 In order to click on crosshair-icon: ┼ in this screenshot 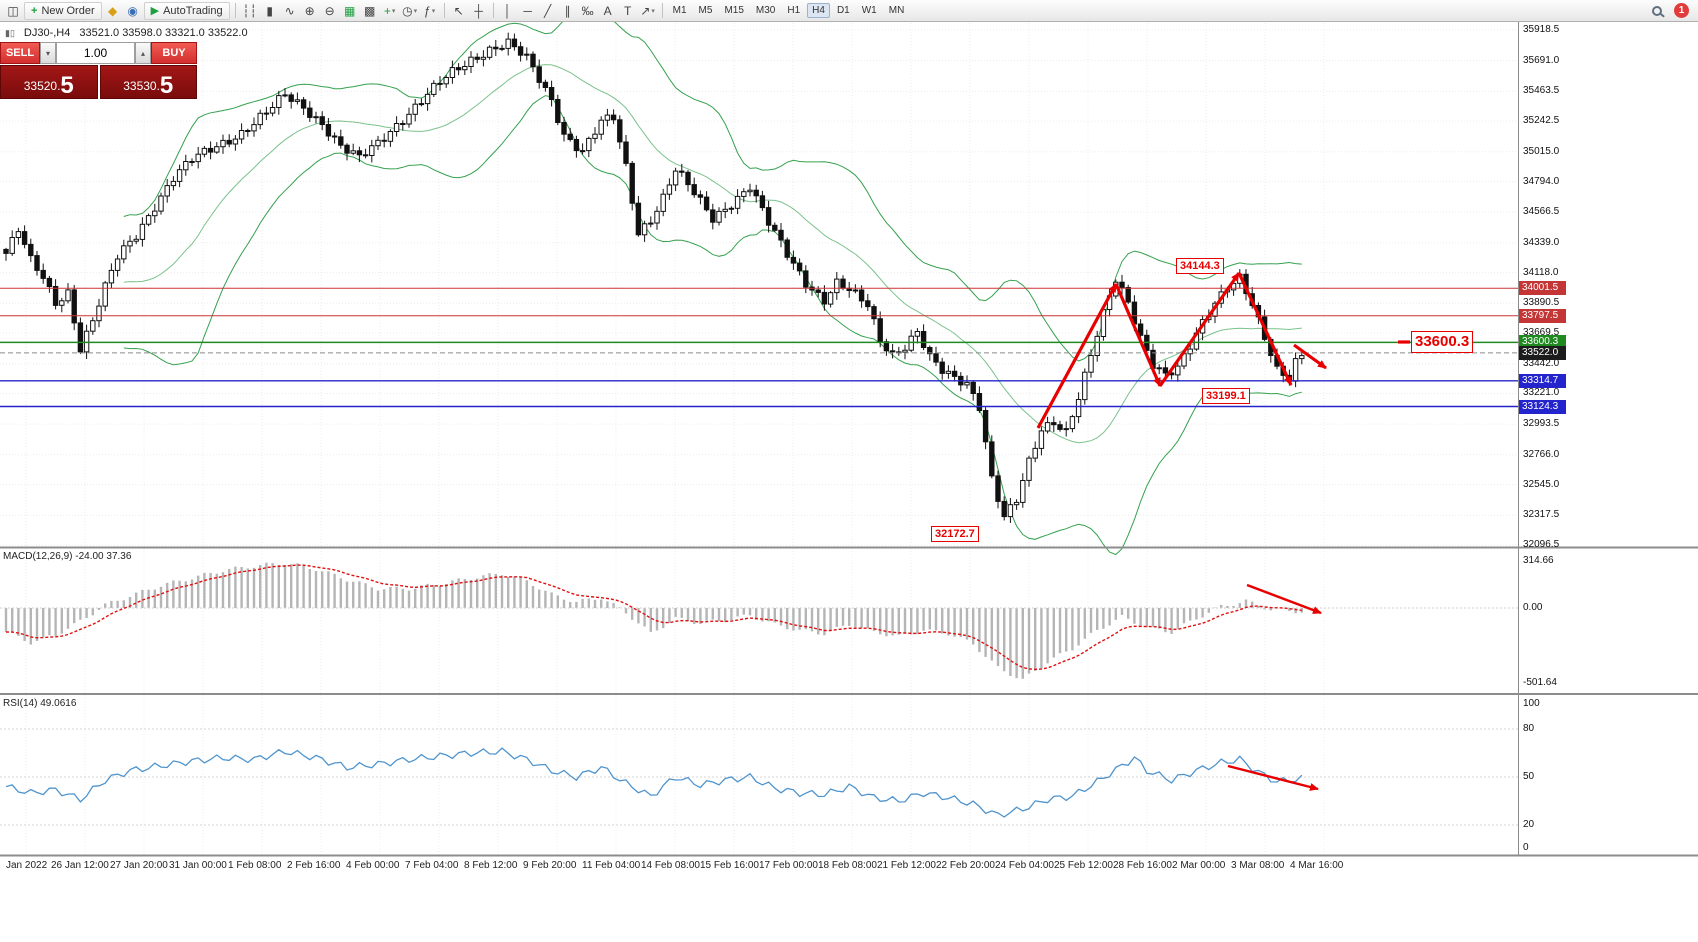, I will do `click(478, 10)`.